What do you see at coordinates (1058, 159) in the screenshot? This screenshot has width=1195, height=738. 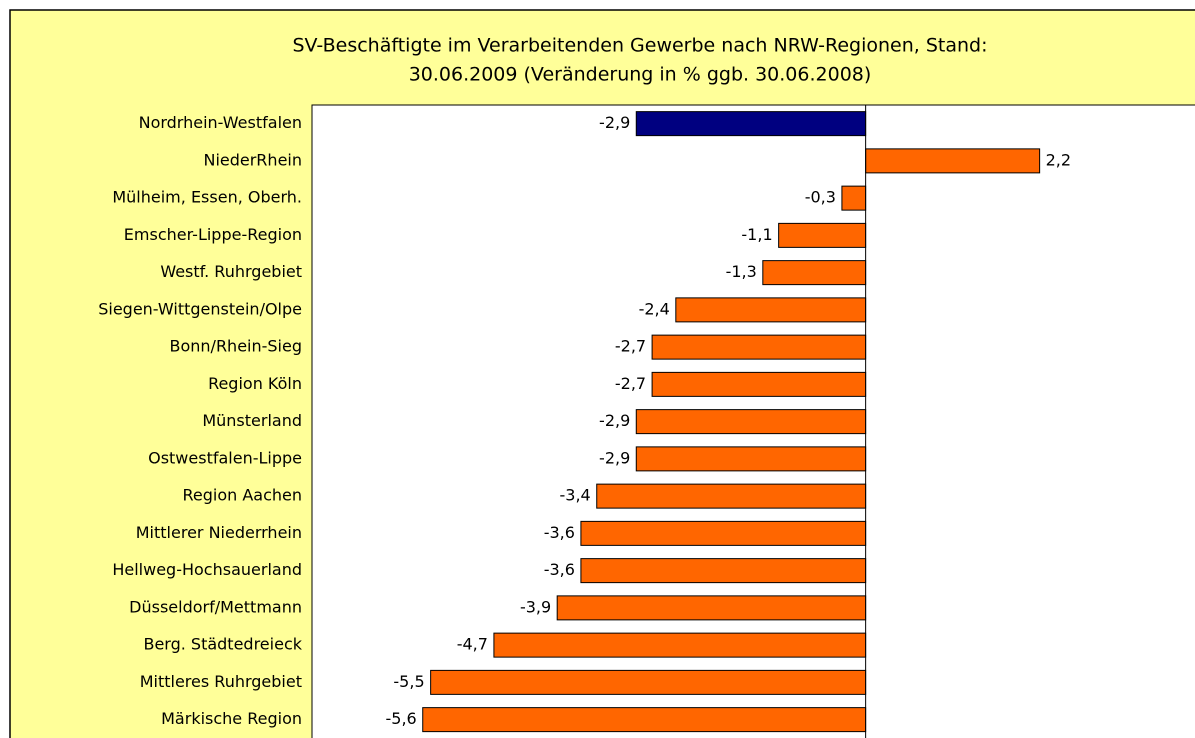 I see `value-label: 2,2` at bounding box center [1058, 159].